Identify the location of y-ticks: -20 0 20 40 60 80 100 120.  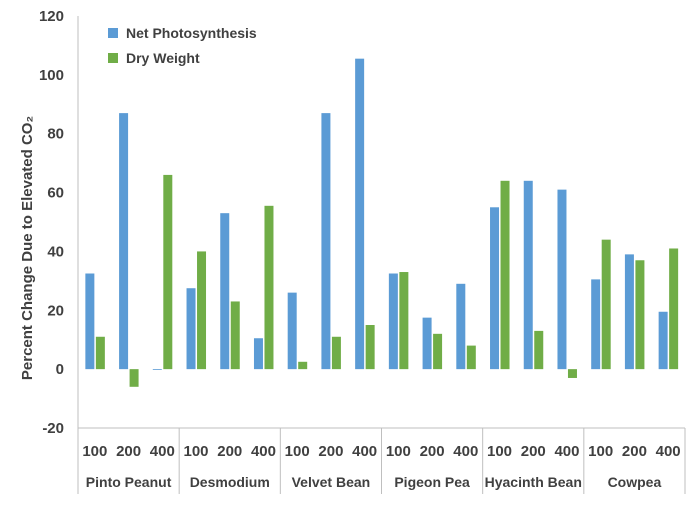
(51, 222).